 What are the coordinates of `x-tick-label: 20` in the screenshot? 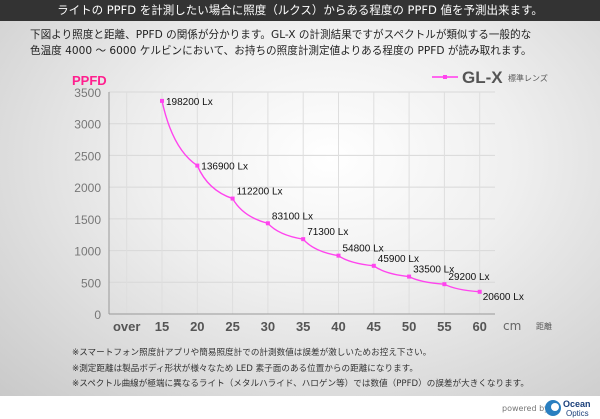 It's located at (197, 326).